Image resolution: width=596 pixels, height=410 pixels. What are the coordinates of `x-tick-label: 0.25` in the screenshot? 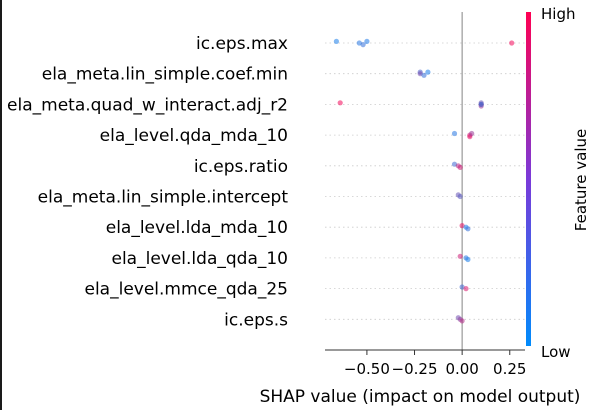 It's located at (509, 369).